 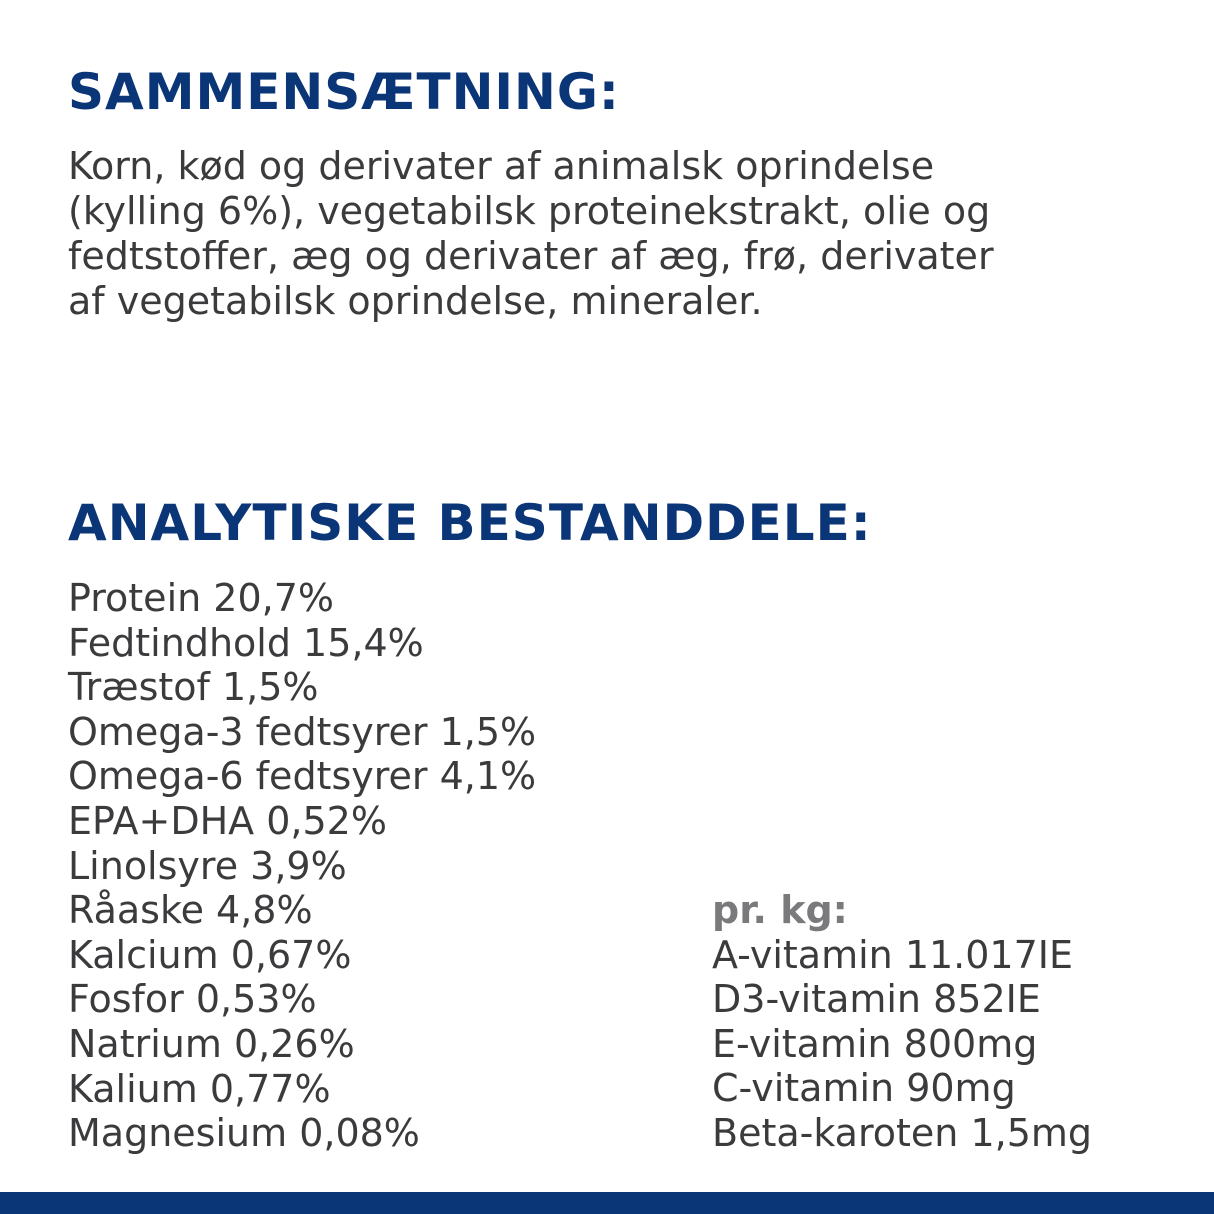 What do you see at coordinates (211, 1043) in the screenshot?
I see `list-item: Natrium 0,26%` at bounding box center [211, 1043].